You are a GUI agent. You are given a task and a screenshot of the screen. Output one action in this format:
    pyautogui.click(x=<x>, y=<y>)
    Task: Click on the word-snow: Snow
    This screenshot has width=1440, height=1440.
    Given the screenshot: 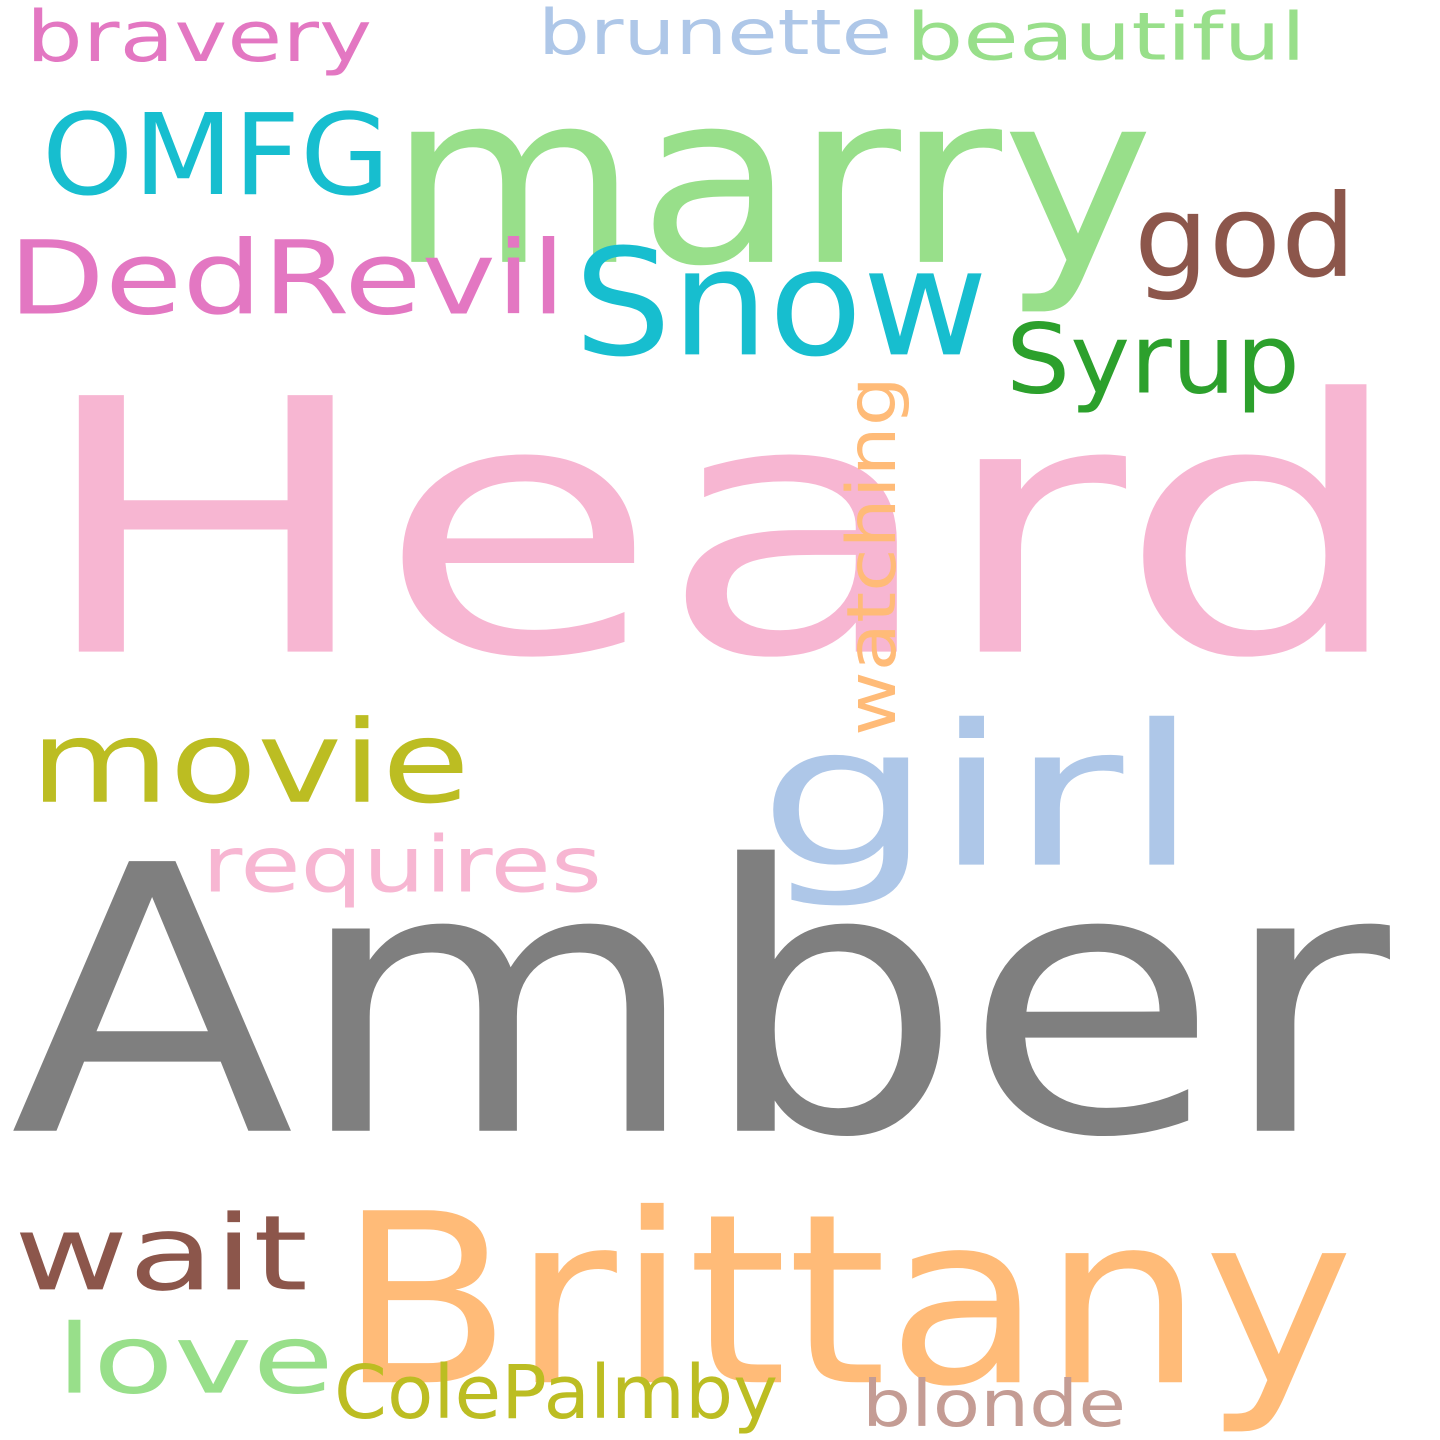 What is the action you would take?
    pyautogui.click(x=781, y=303)
    